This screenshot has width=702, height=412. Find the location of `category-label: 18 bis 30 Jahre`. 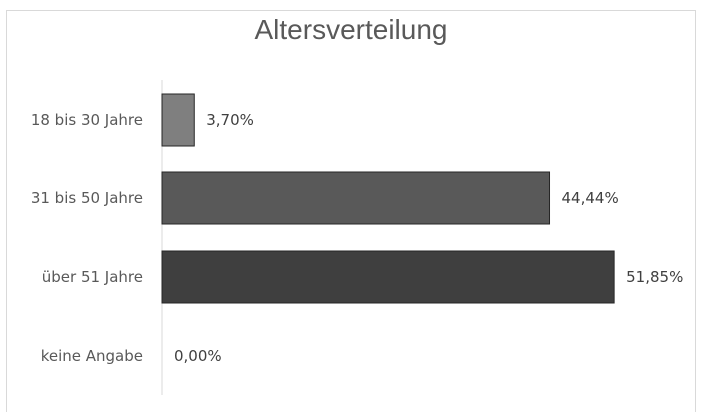

category-label: 18 bis 30 Jahre is located at coordinates (87, 120).